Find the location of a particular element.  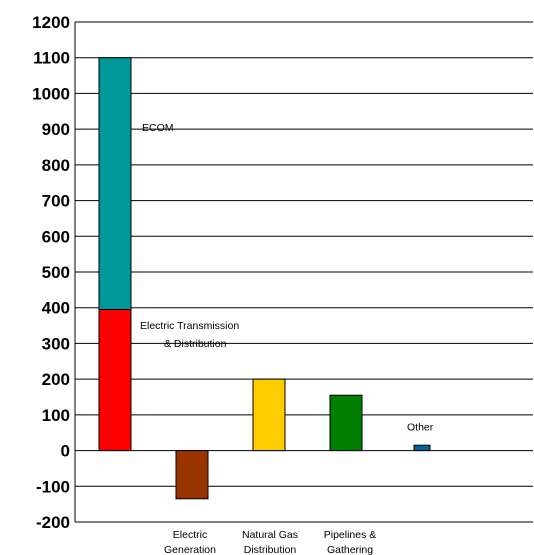

bar-annotation: & Distribution is located at coordinates (195, 344).